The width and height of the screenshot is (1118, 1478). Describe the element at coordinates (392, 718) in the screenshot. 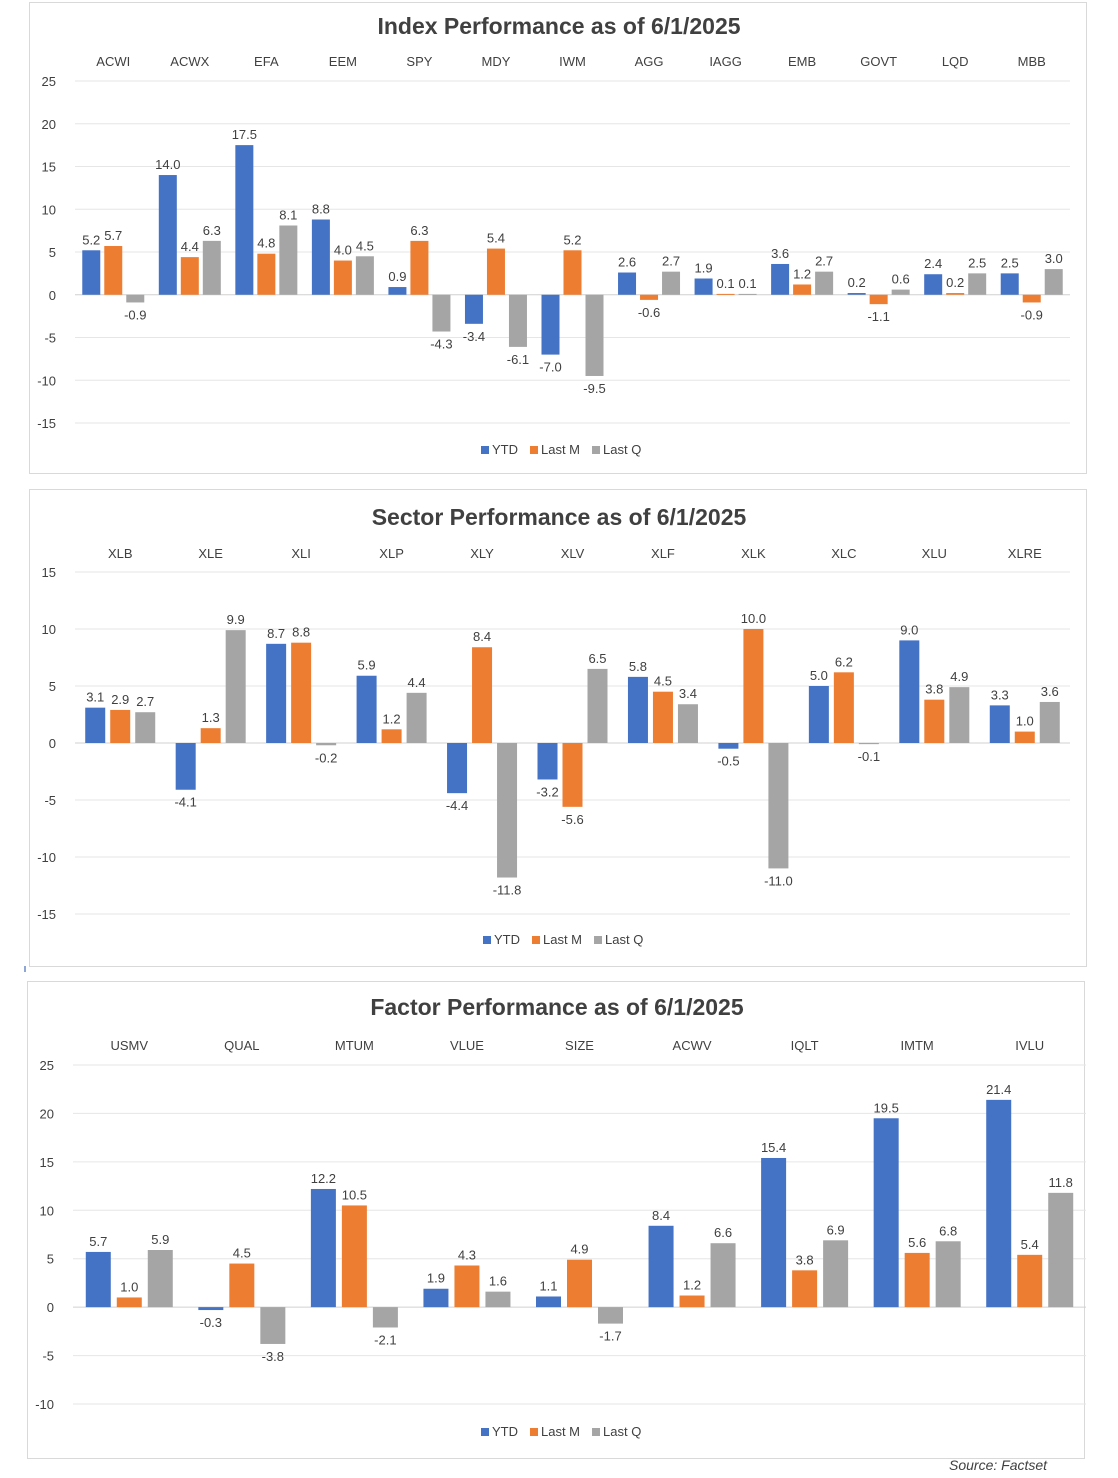

I see `data-label: 1.2` at that location.